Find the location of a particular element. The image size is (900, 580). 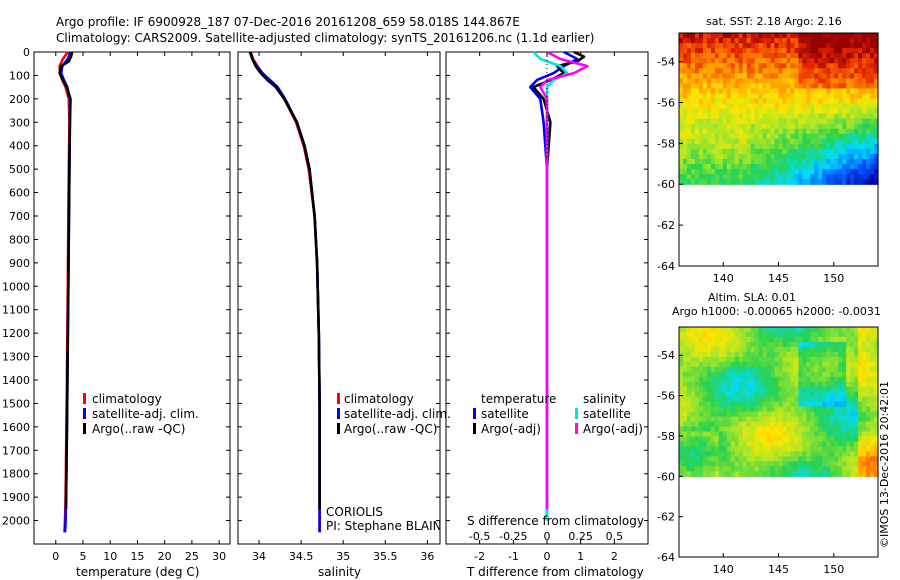

x-tick-label: 5 is located at coordinates (83, 556).